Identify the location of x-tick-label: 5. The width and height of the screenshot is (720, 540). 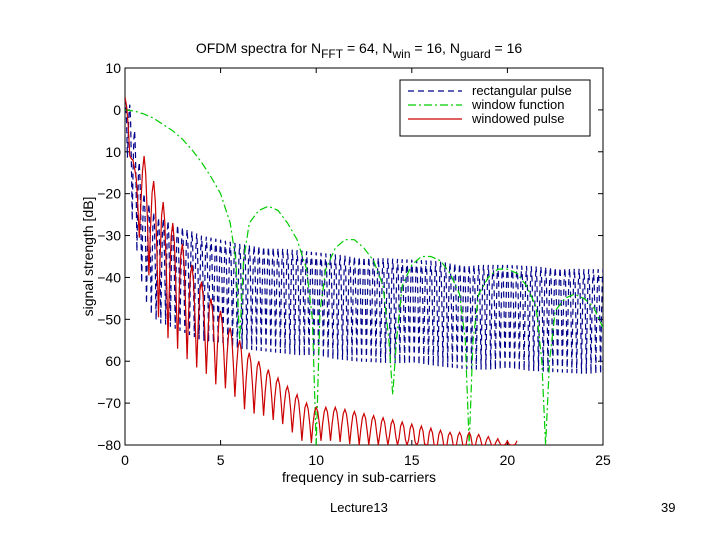
(221, 460).